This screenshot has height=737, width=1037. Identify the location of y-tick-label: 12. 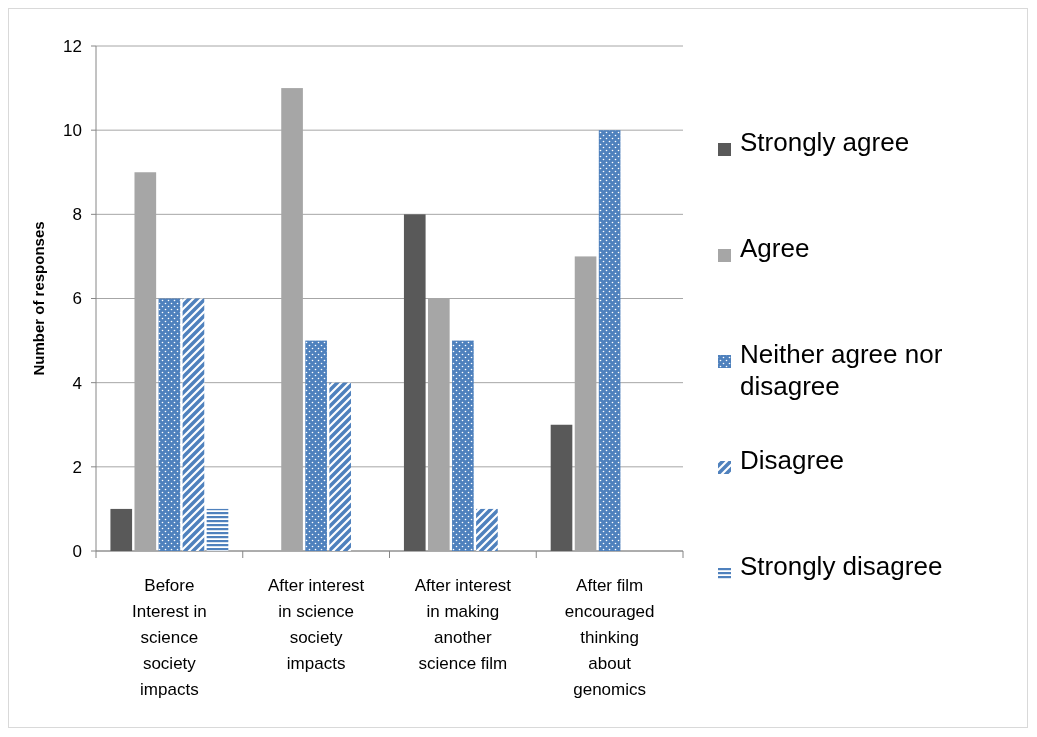
(72, 46).